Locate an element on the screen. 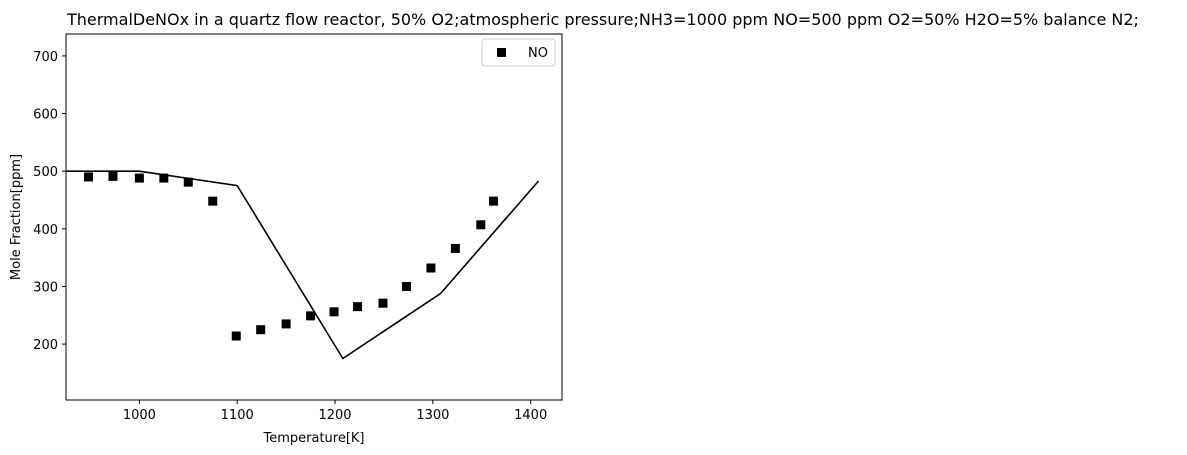  y-tick-label: 200 is located at coordinates (45, 345).